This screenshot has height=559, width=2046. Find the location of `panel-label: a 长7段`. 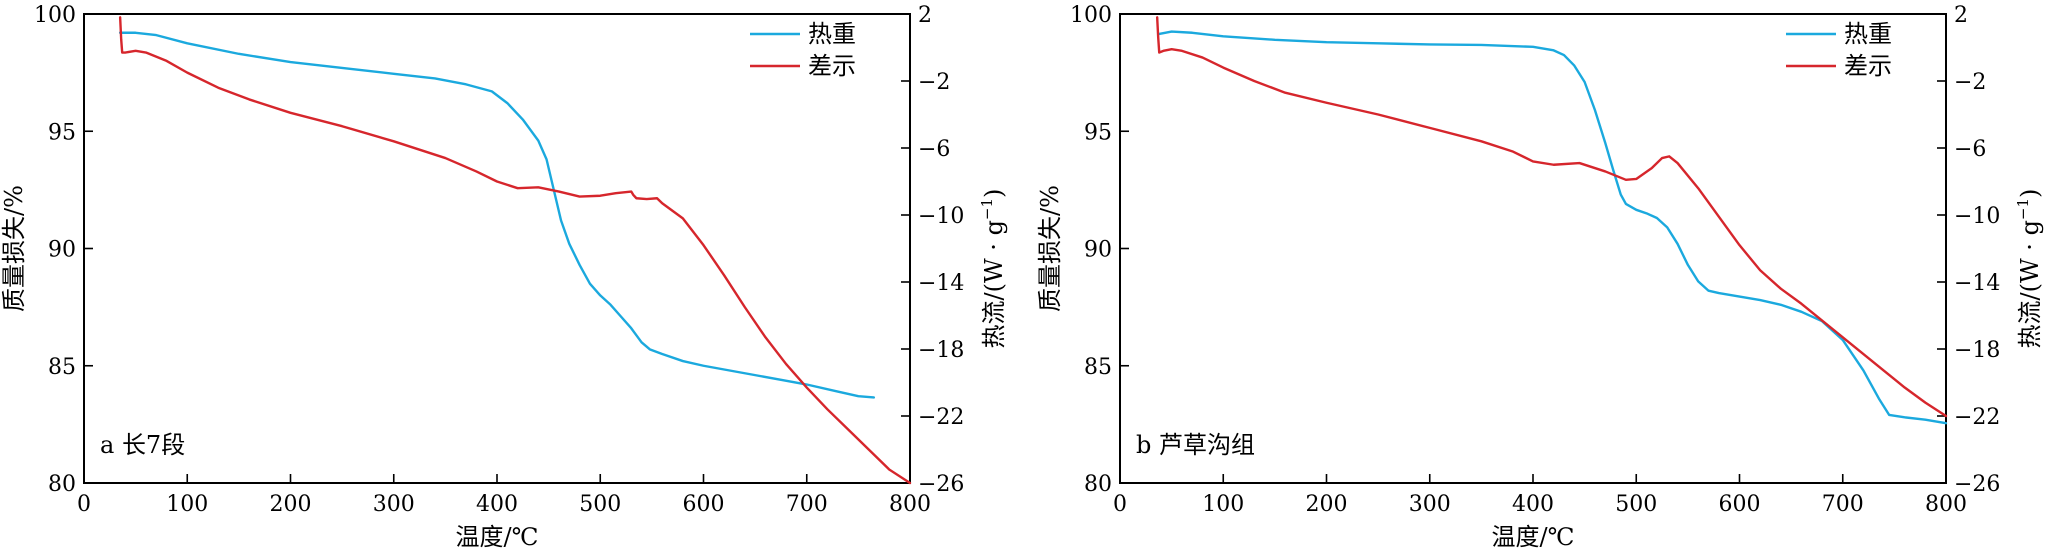

panel-label: a 长7段 is located at coordinates (142, 445).